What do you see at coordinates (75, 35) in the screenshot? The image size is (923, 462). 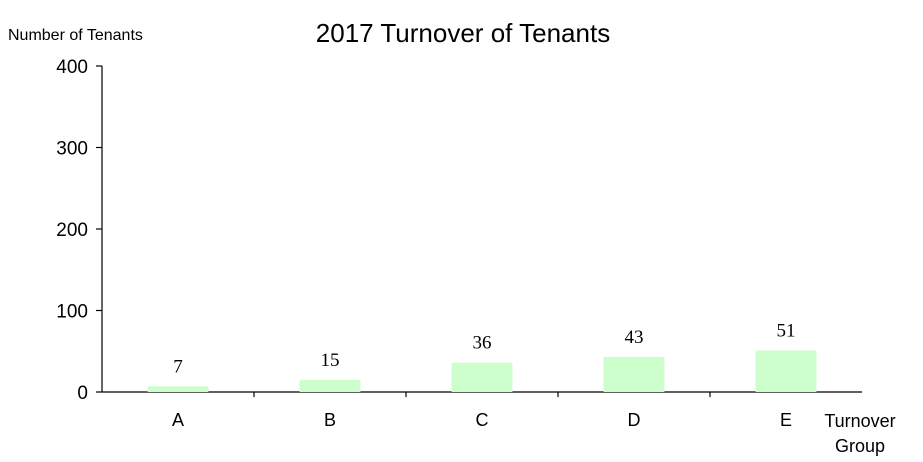 I see `y-axis-label: Number of Tenants` at bounding box center [75, 35].